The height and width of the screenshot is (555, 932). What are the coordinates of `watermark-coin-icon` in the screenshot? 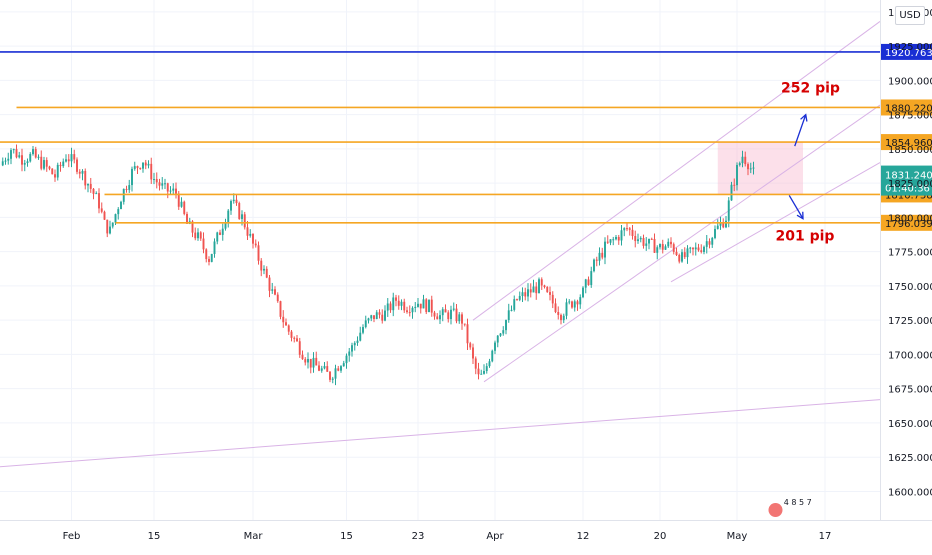 It's located at (775, 510).